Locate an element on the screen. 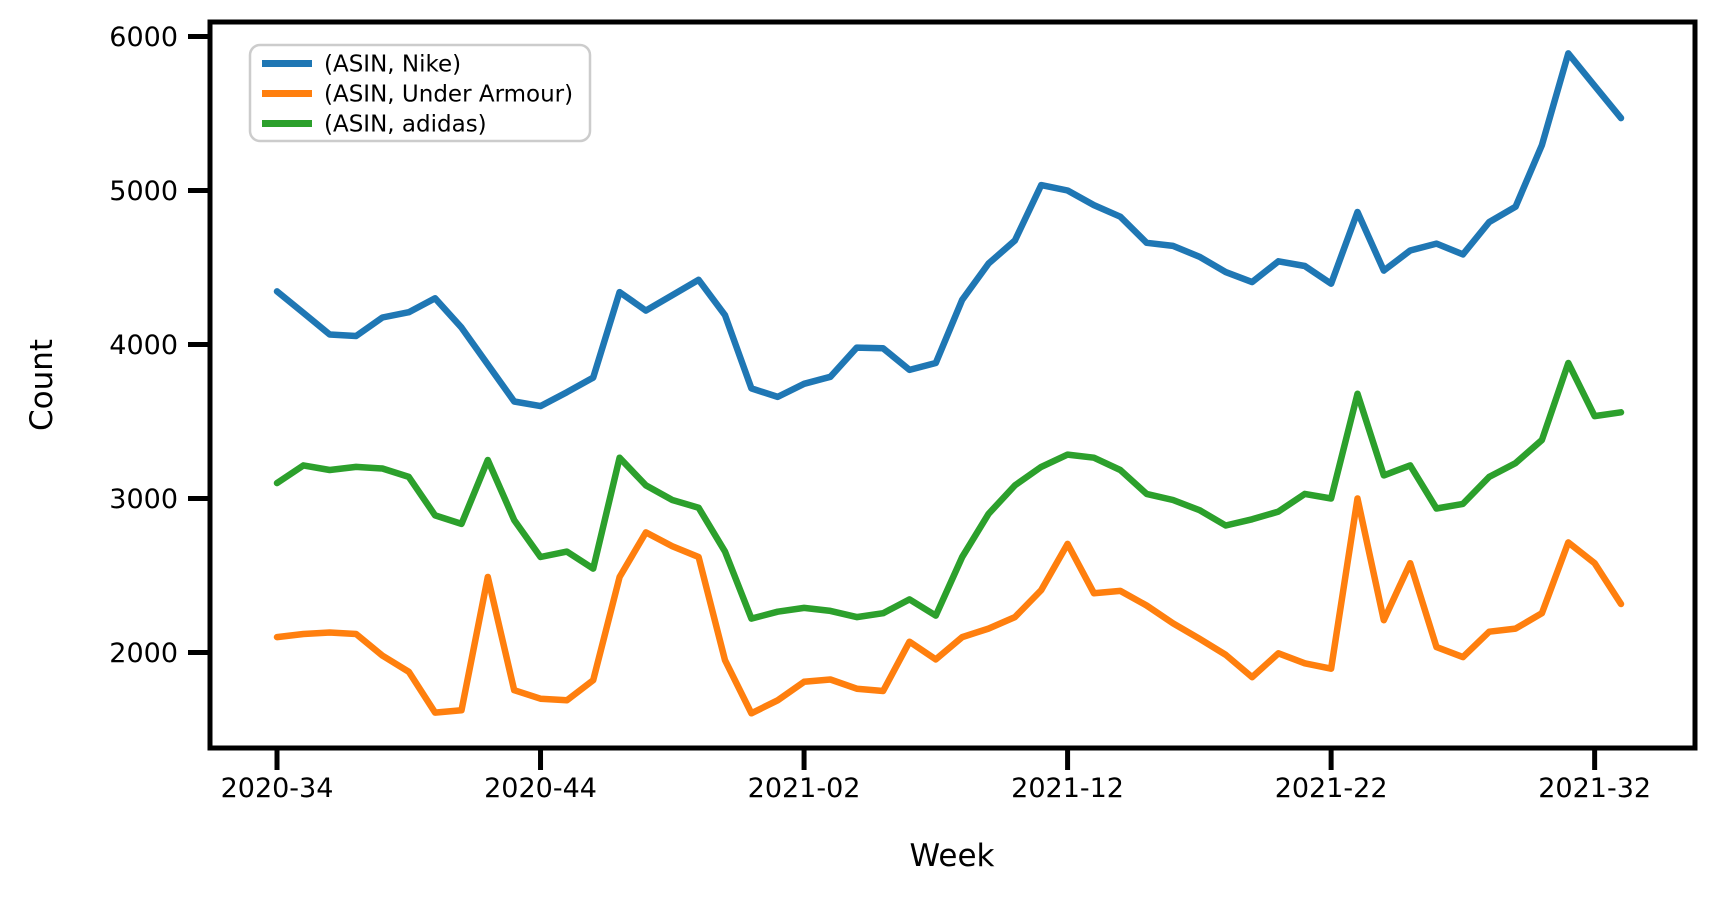  y-axis-label: Count is located at coordinates (42, 385).